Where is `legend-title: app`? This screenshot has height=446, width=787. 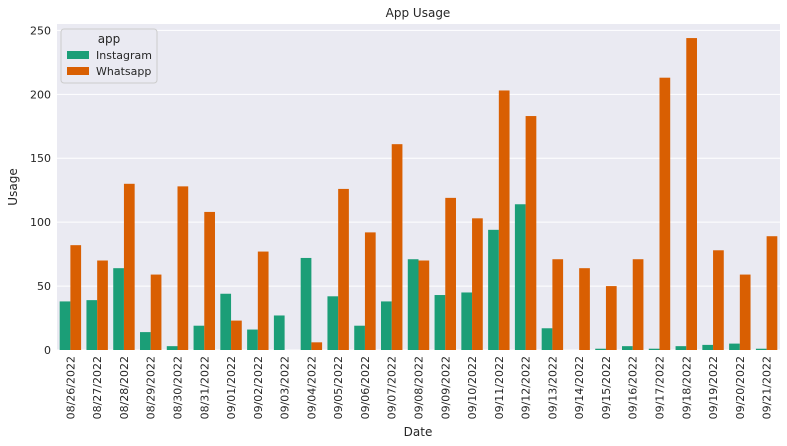 legend-title: app is located at coordinates (109, 39).